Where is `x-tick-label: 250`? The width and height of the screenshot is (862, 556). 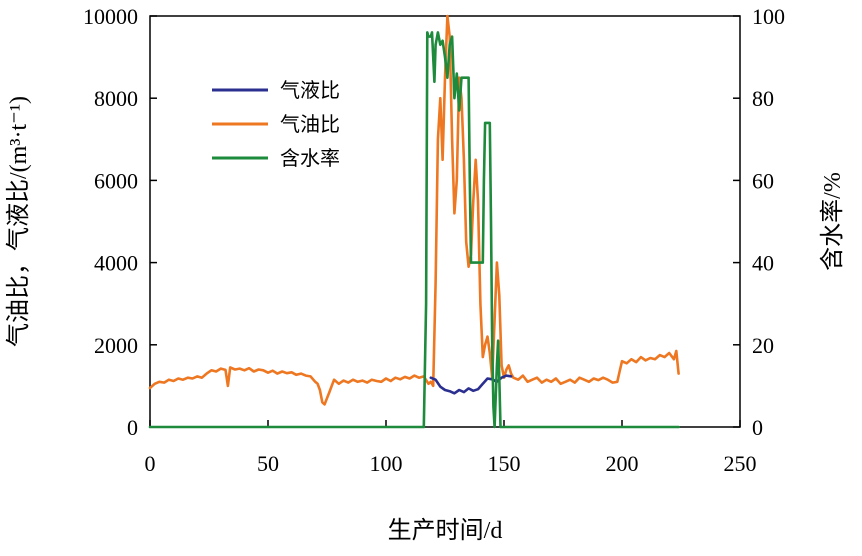 x-tick-label: 250 is located at coordinates (740, 463).